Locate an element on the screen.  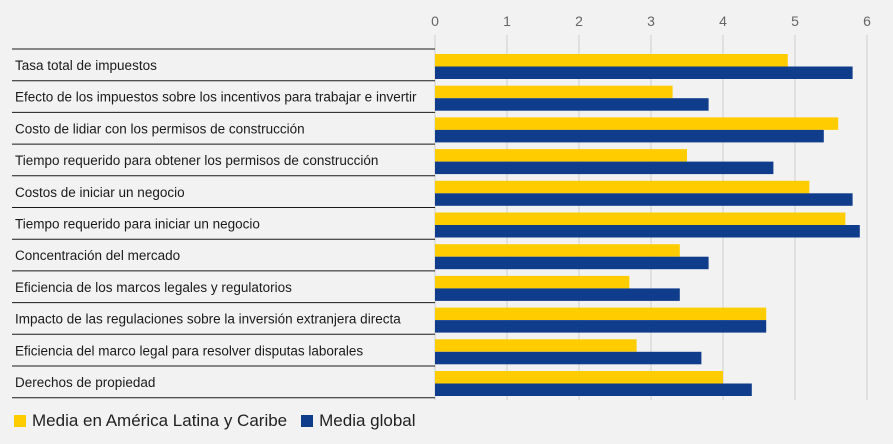
x-tick-label: 1 is located at coordinates (507, 21).